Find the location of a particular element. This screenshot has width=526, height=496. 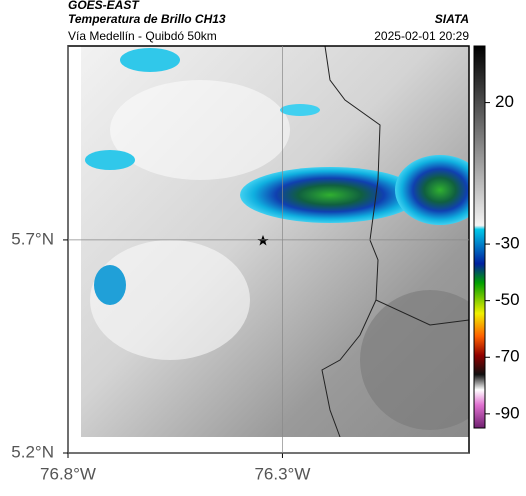

datetime: 2025-02-01 20:29 is located at coordinates (421, 36).